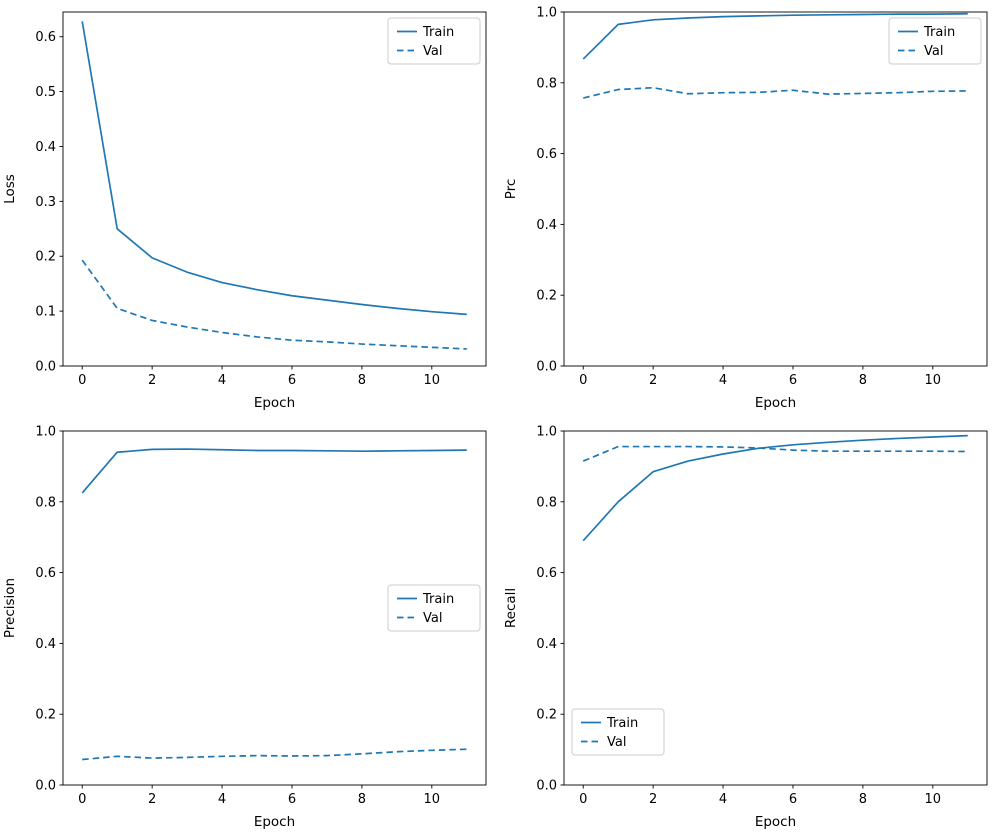 The width and height of the screenshot is (1001, 838). Describe the element at coordinates (10, 189) in the screenshot. I see `y-axis-label: Loss` at that location.